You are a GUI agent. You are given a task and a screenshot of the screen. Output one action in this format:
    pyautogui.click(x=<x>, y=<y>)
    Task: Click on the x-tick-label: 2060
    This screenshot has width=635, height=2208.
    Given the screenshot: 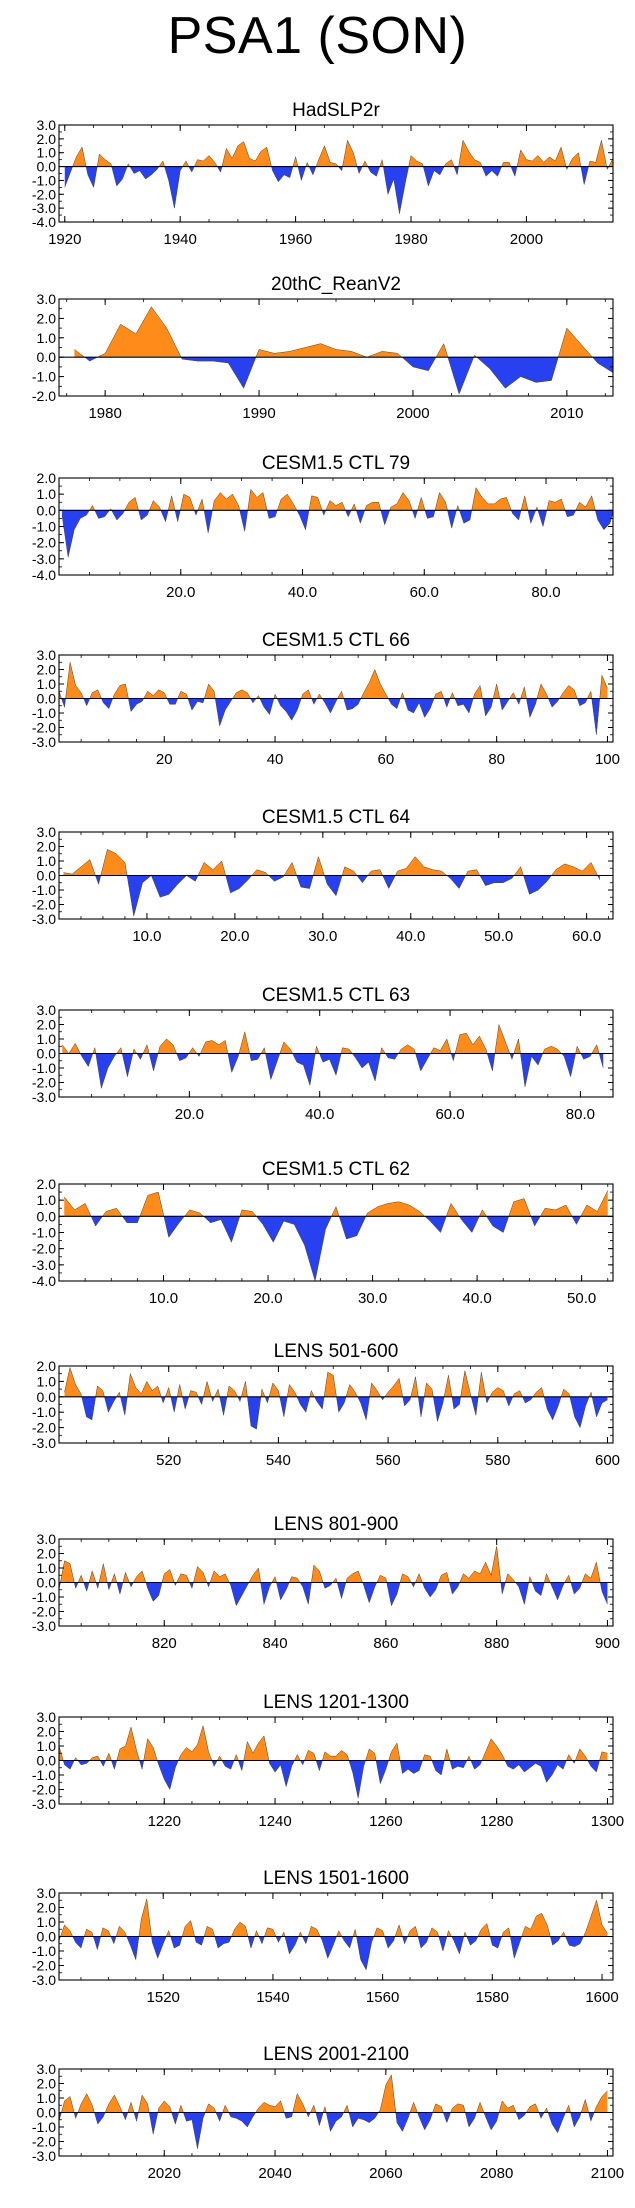 What is the action you would take?
    pyautogui.click(x=385, y=2173)
    